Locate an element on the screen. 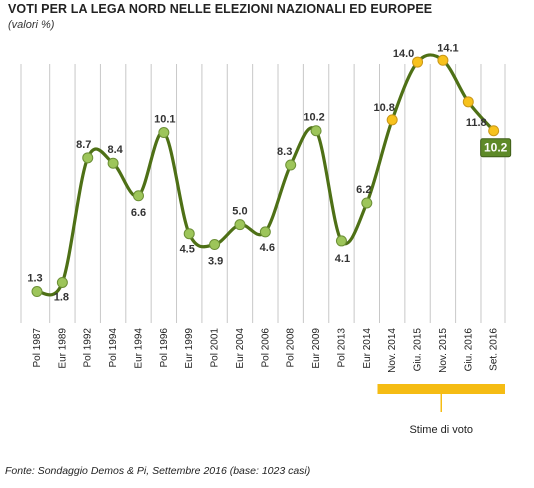  value-label: 10.8 is located at coordinates (383, 108).